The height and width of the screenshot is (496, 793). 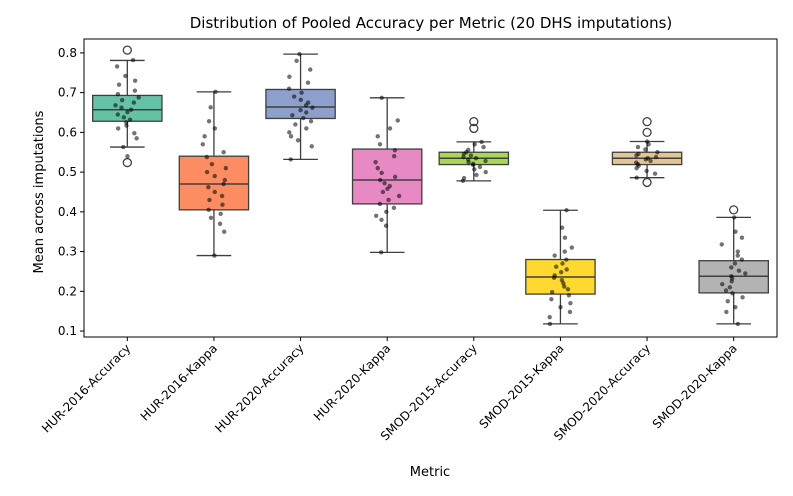 What do you see at coordinates (352, 382) in the screenshot?
I see `x-tick-label: HUR-2020-Kappa` at bounding box center [352, 382].